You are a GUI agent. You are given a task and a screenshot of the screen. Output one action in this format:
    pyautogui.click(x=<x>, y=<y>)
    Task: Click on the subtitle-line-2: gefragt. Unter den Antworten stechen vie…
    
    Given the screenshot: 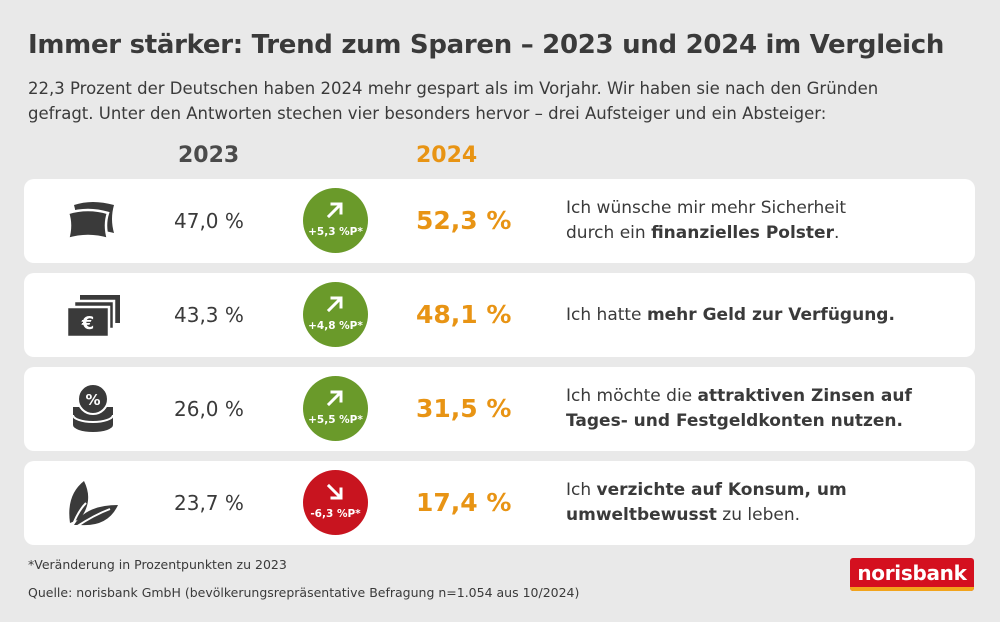 What is the action you would take?
    pyautogui.click(x=427, y=113)
    